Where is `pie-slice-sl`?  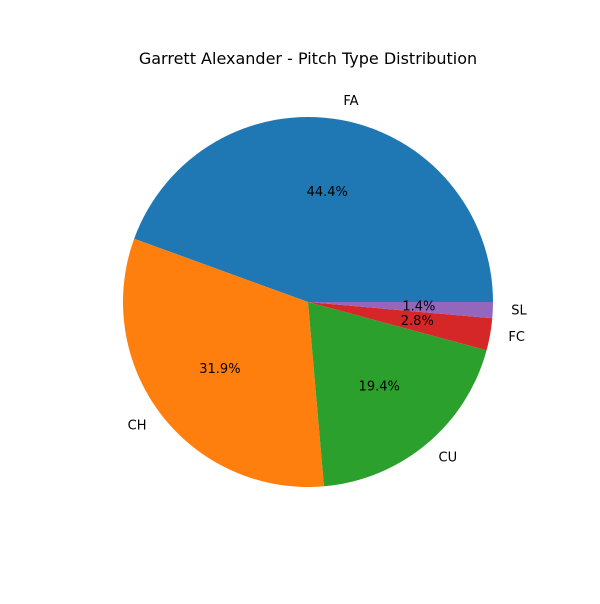
pie-slice-sl is located at coordinates (400, 310).